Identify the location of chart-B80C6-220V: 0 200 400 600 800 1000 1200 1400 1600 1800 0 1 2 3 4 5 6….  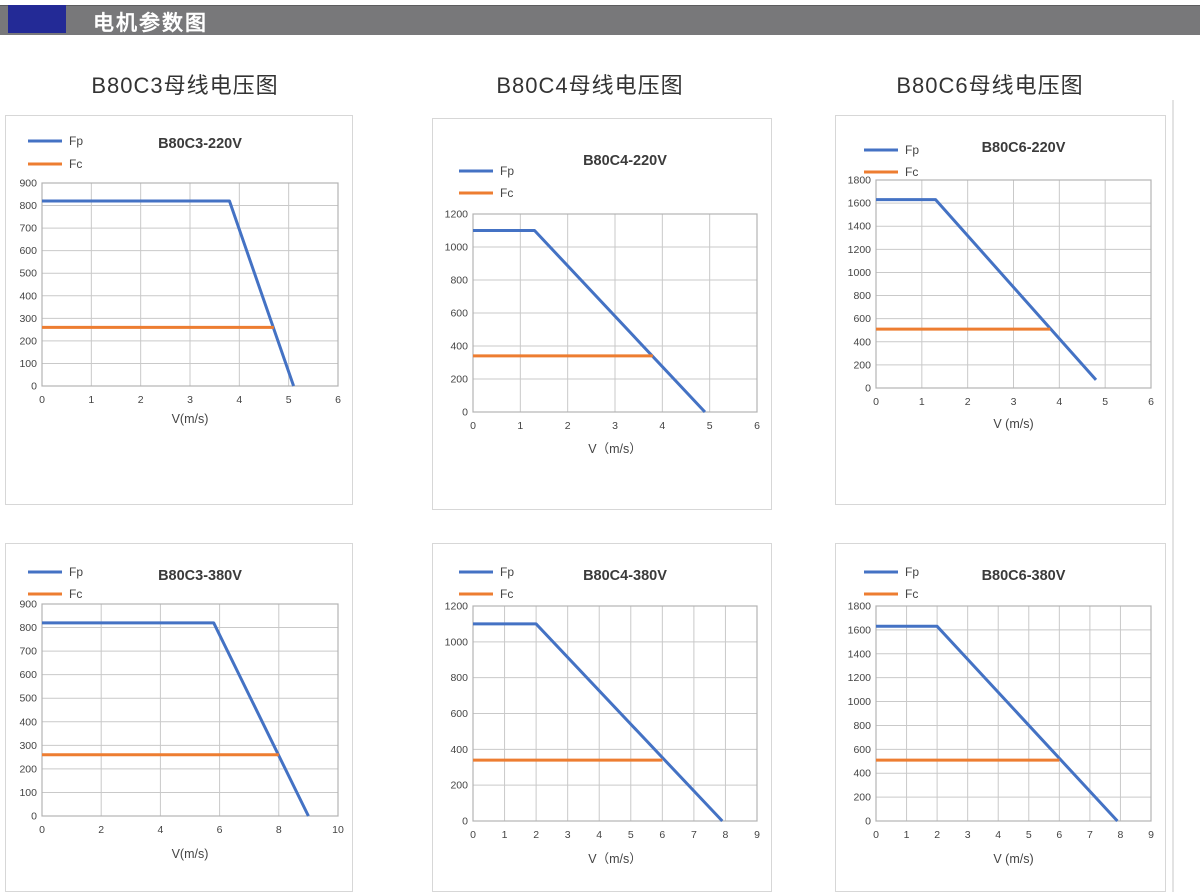
(1001, 285).